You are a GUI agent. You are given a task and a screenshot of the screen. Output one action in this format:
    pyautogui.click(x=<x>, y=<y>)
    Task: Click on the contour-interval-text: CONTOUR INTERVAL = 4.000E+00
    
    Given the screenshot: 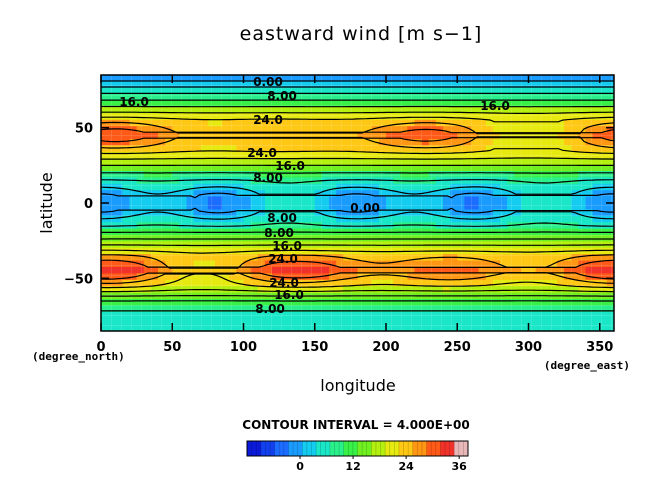 What is the action you would take?
    pyautogui.click(x=355, y=425)
    